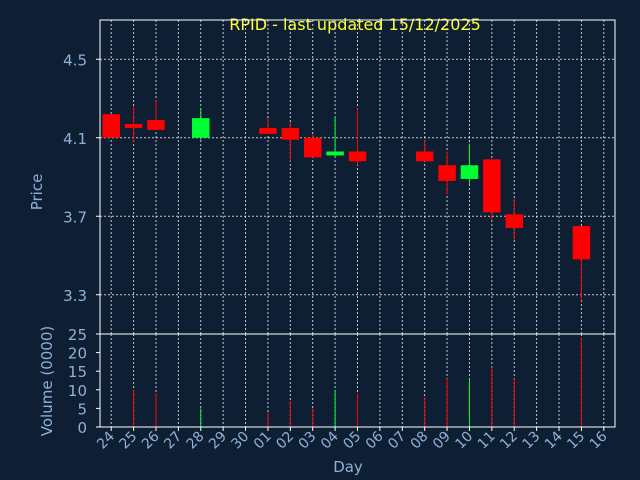 This screenshot has height=480, width=640. I want to click on volume-tick-label: 20, so click(77, 354).